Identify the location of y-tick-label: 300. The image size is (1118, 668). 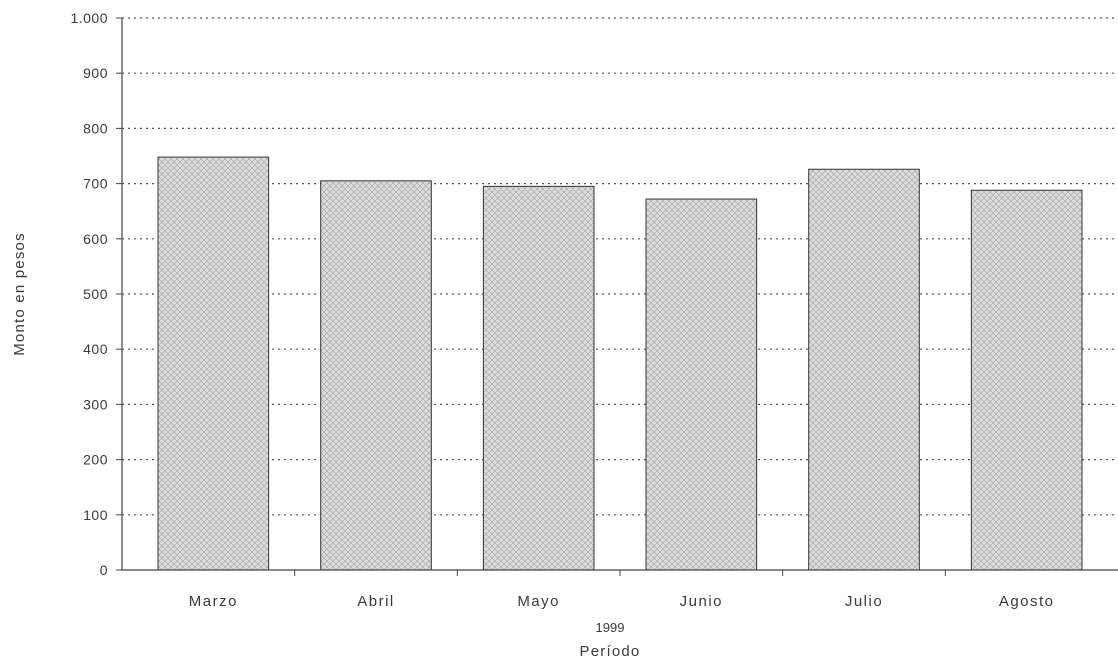
(95, 404).